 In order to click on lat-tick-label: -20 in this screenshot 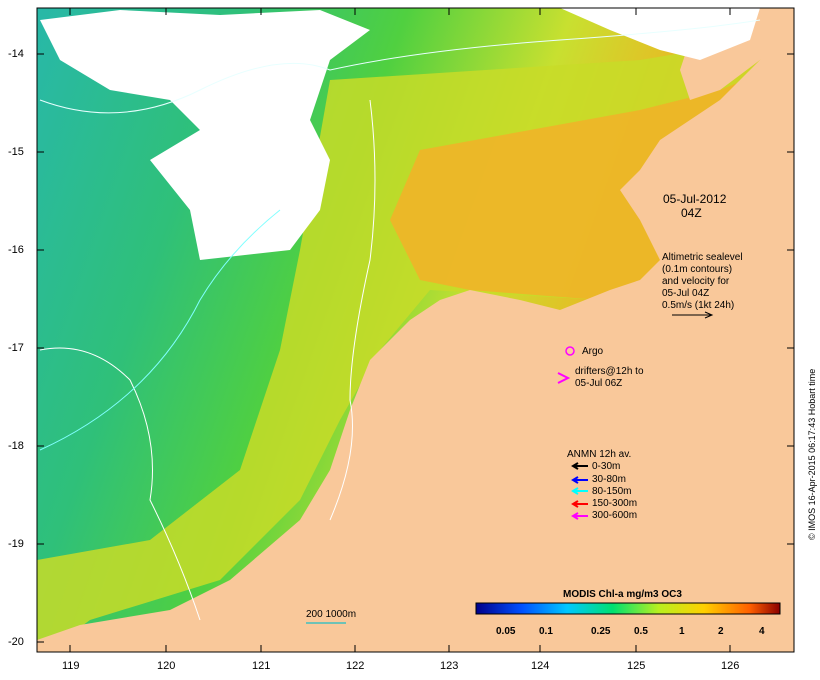, I will do `click(16, 642)`.